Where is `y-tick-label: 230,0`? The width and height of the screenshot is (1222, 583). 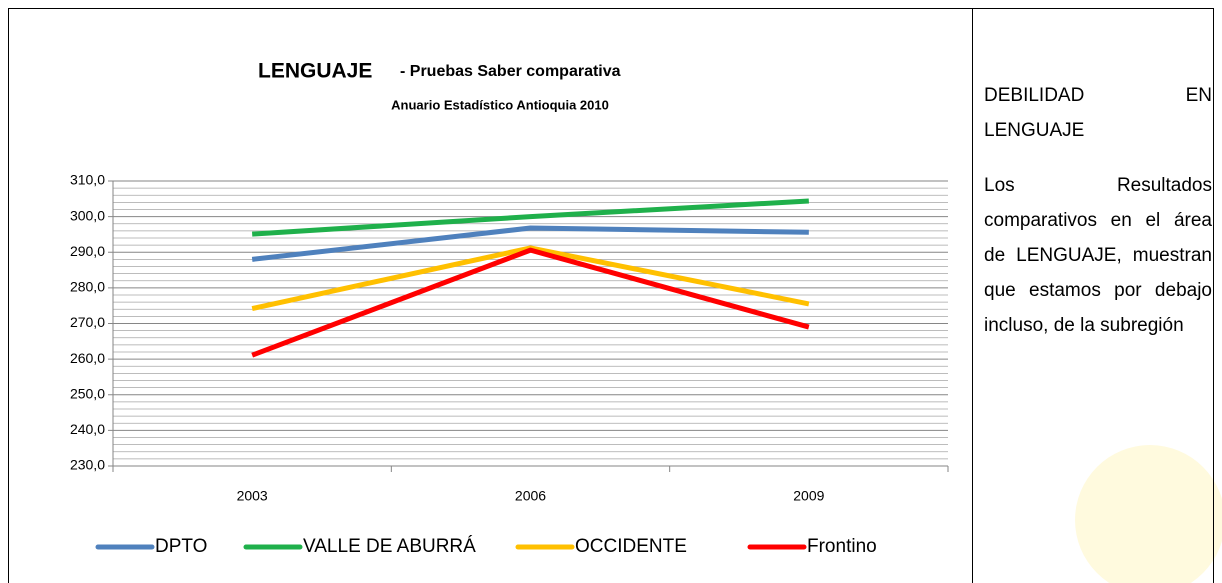 y-tick-label: 230,0 is located at coordinates (87, 465).